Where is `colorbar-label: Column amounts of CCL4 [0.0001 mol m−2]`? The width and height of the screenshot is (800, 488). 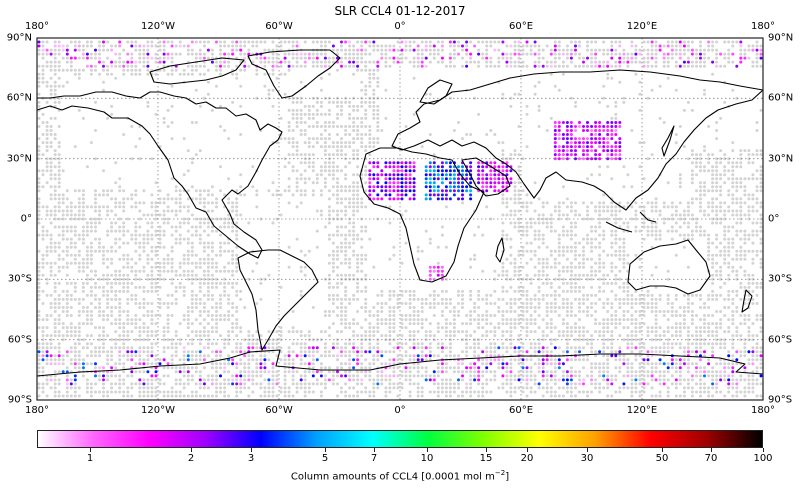 colorbar-label: Column amounts of CCL4 [0.0001 mol m−2] is located at coordinates (400, 476).